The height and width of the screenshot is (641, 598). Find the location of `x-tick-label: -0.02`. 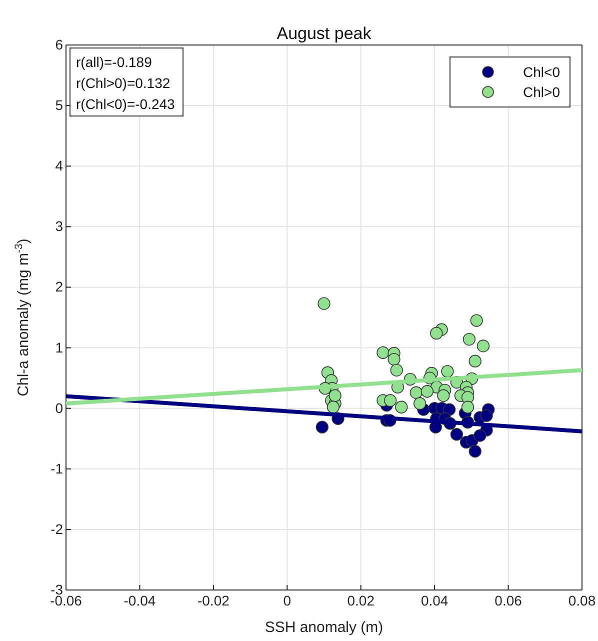

x-tick-label: -0.02 is located at coordinates (213, 600).